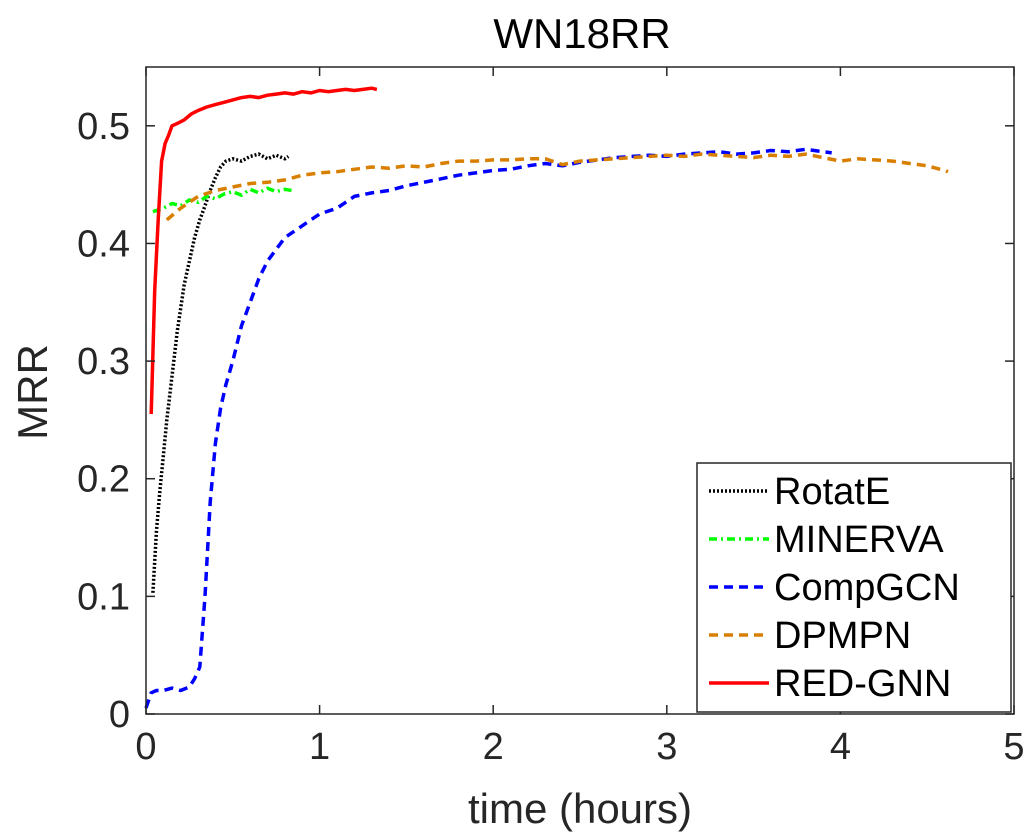 The height and width of the screenshot is (840, 1036). What do you see at coordinates (32, 392) in the screenshot?
I see `y-axis-label: MRR` at bounding box center [32, 392].